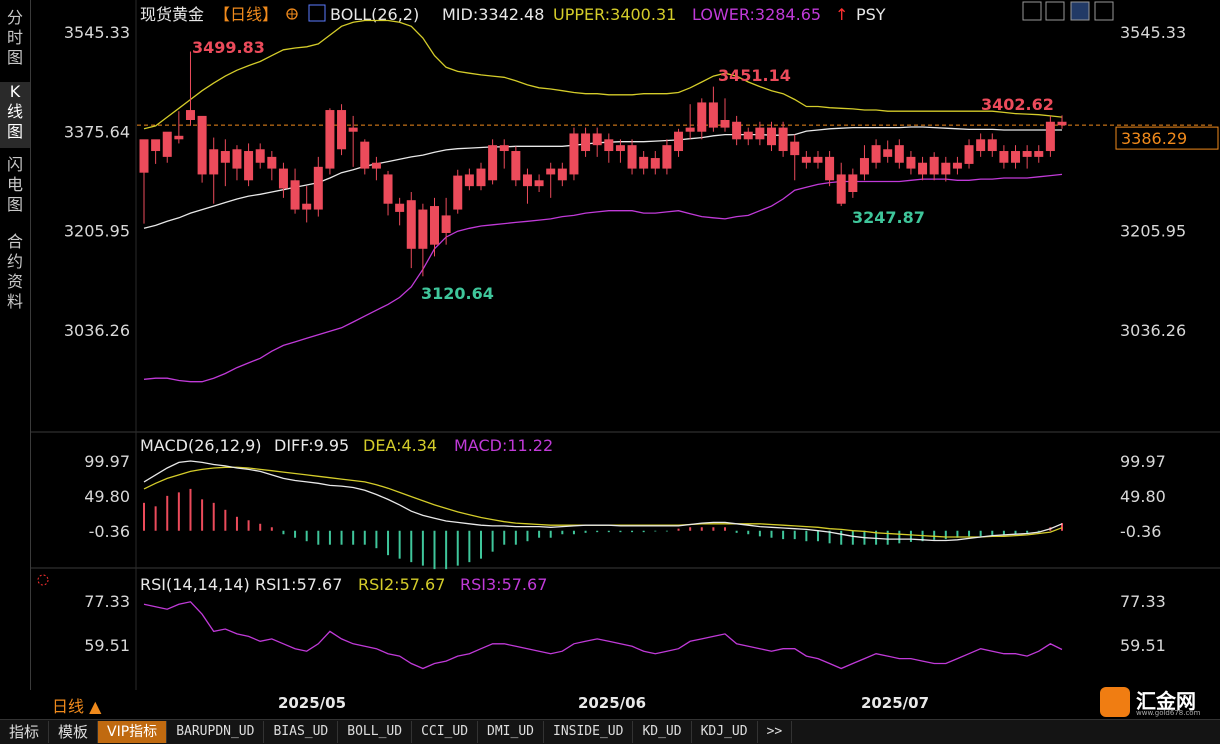 The height and width of the screenshot is (744, 1220). I want to click on toolbar-item-1: 模板, so click(74, 732).